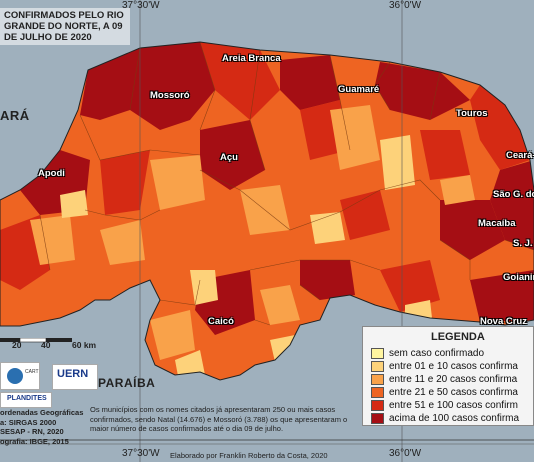 Image resolution: width=534 pixels, height=462 pixels. Describe the element at coordinates (141, 5) in the screenshot. I see `longitude-label-left: 37°30'W` at that location.